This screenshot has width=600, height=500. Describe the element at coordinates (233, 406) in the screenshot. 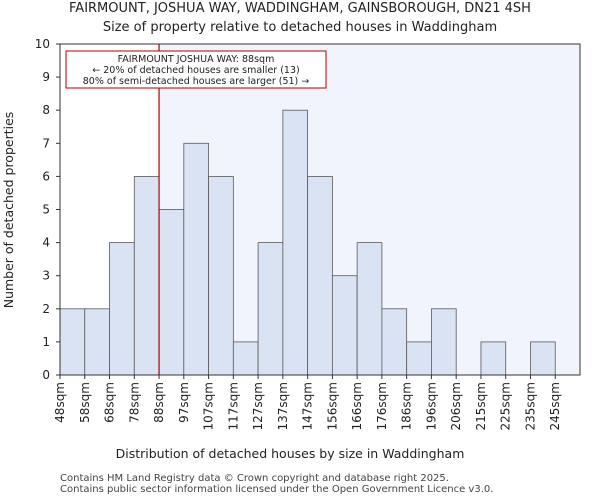

I see `x-tick-label: 117sqm` at that location.